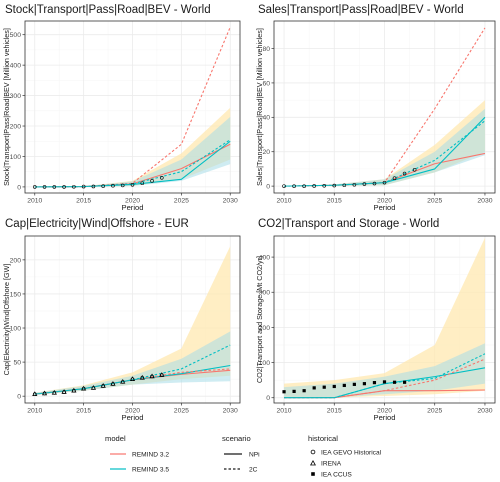 This screenshot has width=500, height=482. I want to click on panel-title: Stock|Transport|Pass|Road|BEV - World, so click(108, 10).